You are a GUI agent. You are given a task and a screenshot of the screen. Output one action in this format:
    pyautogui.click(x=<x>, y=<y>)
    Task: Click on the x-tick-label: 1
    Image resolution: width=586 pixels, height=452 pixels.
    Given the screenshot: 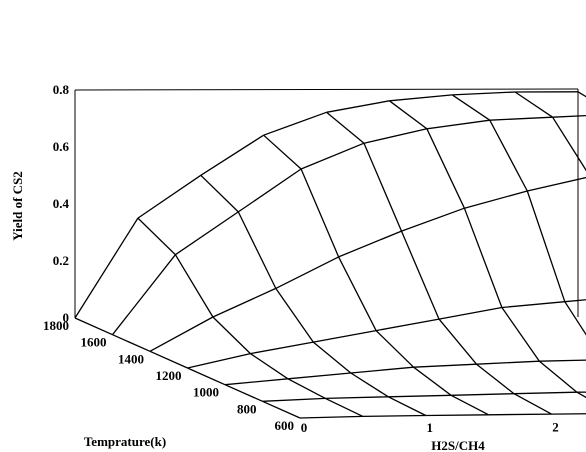 What is the action you would take?
    pyautogui.click(x=430, y=427)
    